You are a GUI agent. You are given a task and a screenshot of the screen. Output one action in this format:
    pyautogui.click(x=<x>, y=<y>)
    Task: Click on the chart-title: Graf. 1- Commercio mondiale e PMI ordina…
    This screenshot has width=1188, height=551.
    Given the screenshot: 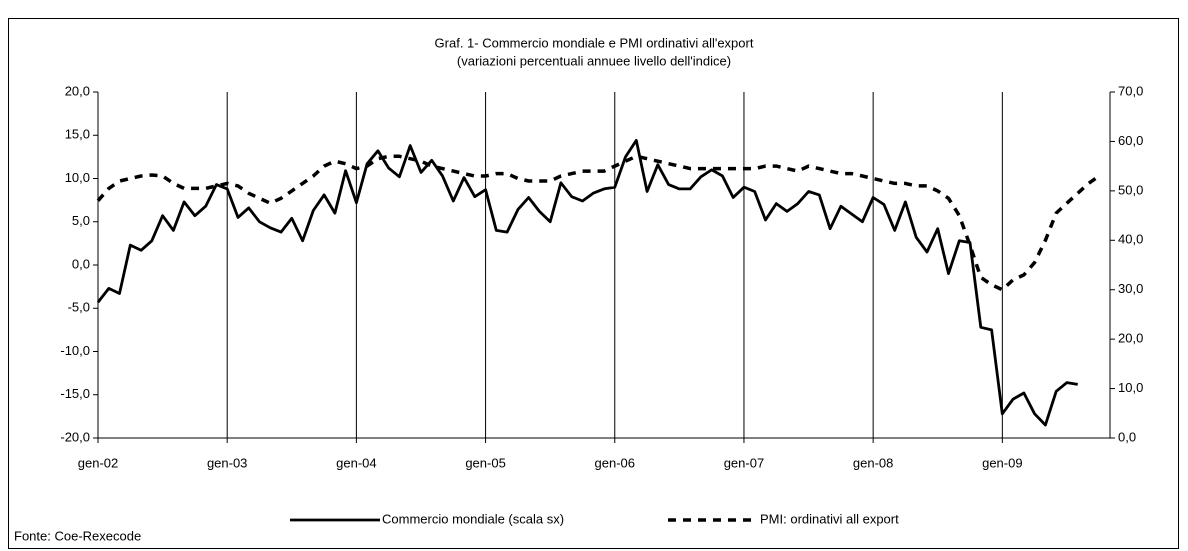 What is the action you would take?
    pyautogui.click(x=594, y=42)
    